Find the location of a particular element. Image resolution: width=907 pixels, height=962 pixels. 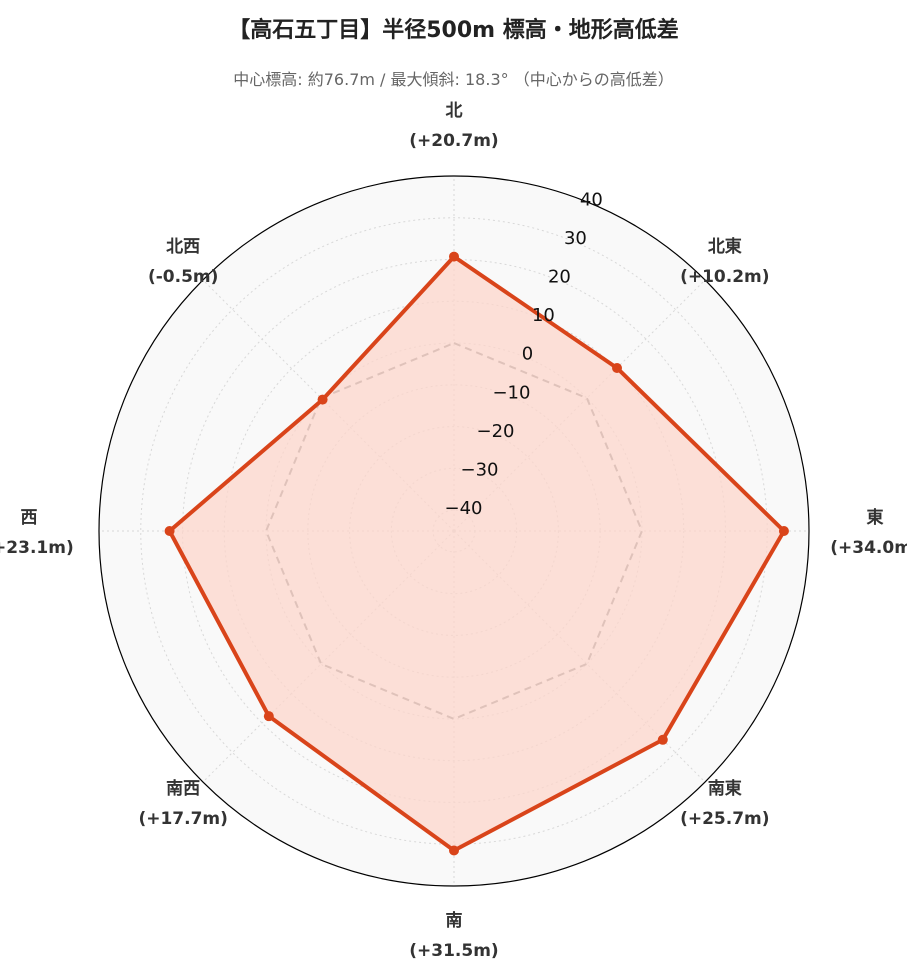

r-tick-label: 30 is located at coordinates (575, 238).